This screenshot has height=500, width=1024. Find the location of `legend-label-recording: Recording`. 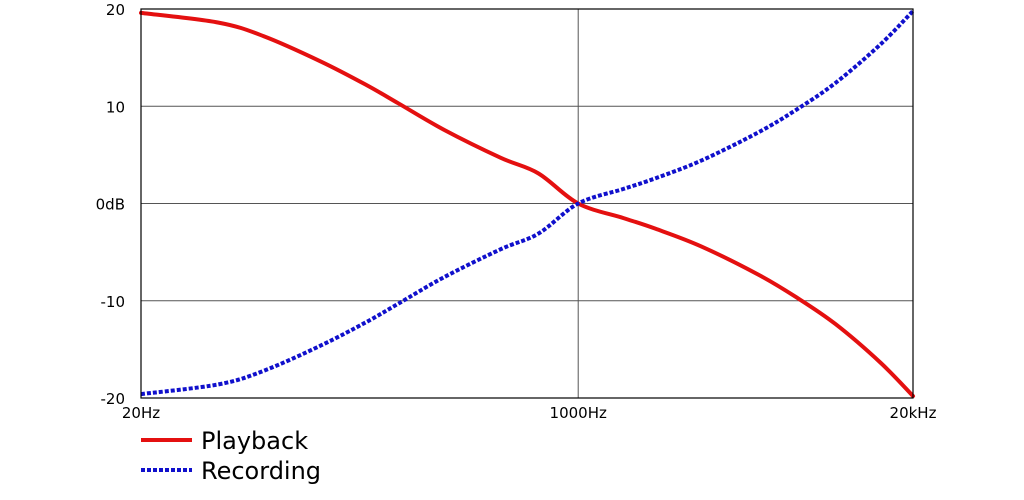

legend-label-recording: Recording is located at coordinates (261, 471).